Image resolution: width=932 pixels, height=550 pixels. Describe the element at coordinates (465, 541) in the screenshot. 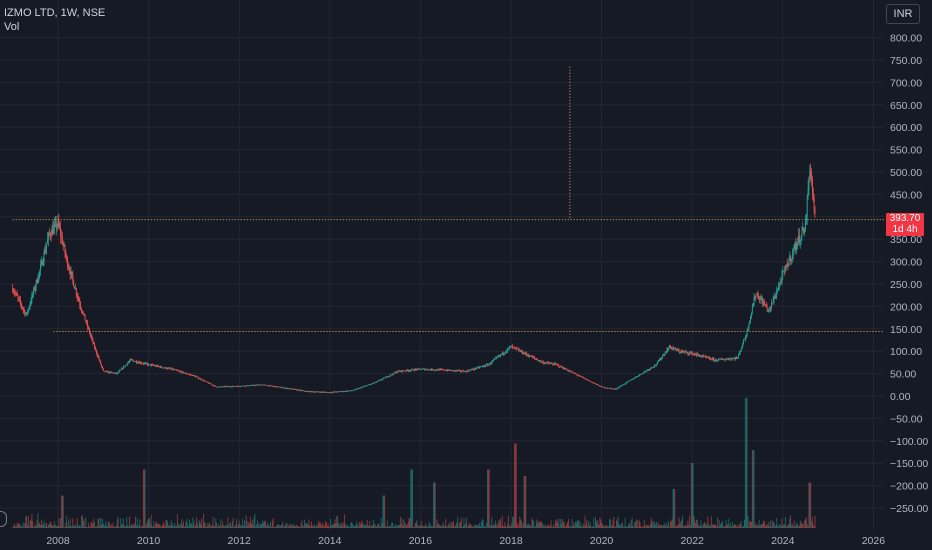

I see `time-axis: 2008 2010 2012 2014 2016 2018 2020 2022 2024 2026` at that location.